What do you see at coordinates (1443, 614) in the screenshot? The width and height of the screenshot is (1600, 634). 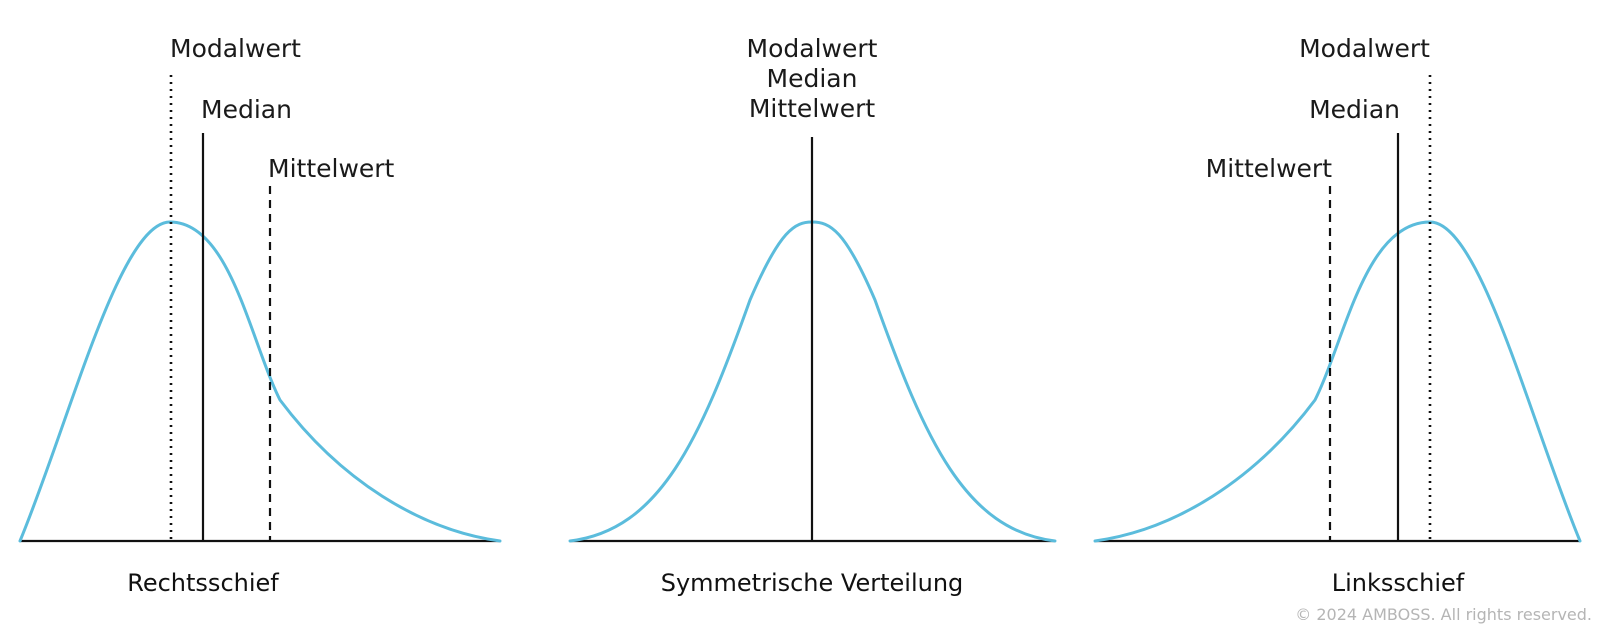 I see `copyright-notice: © 2024 AMBOSS. All rights reserved.` at bounding box center [1443, 614].